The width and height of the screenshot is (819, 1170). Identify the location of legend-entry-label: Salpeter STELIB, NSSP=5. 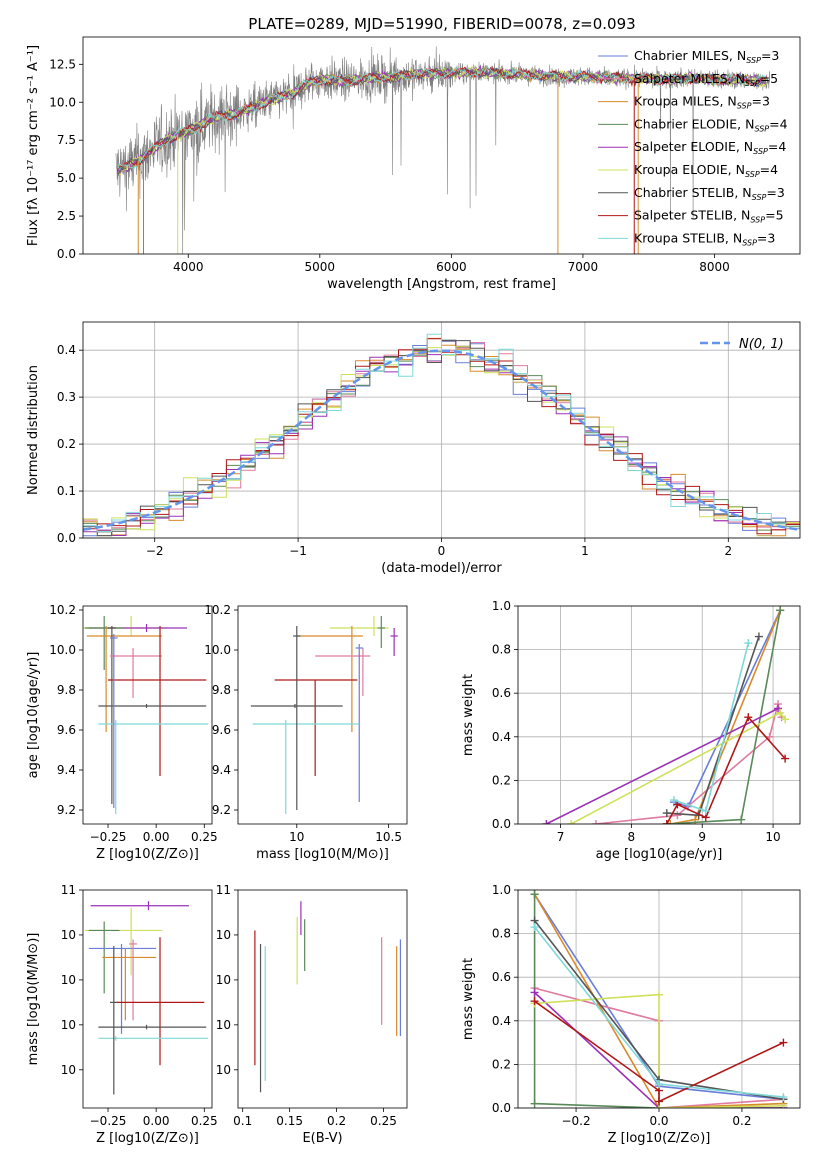
(709, 216).